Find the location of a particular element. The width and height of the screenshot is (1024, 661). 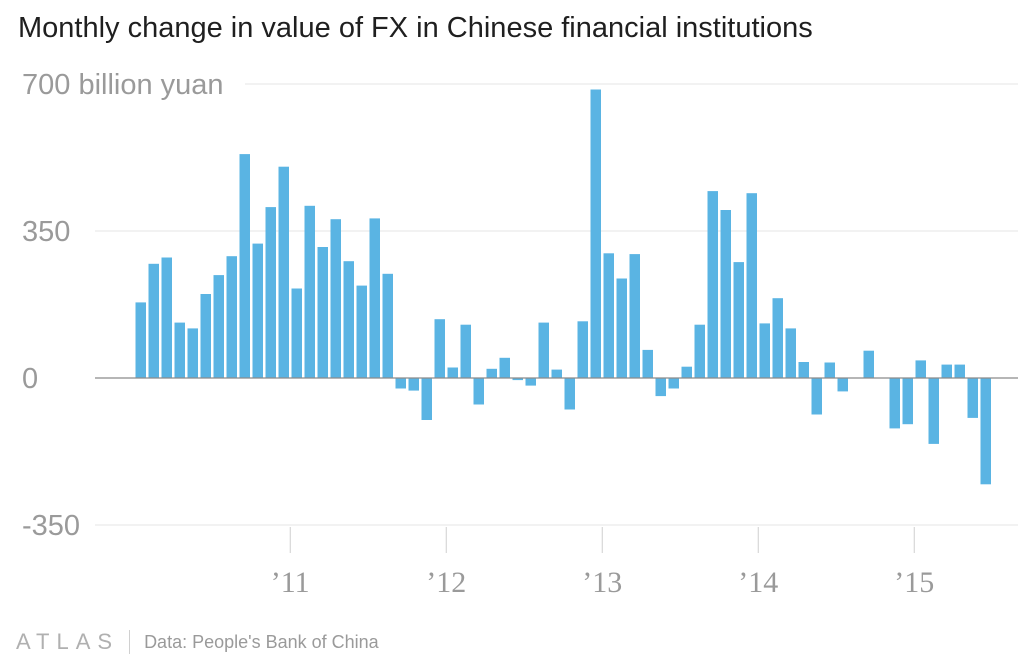

x-tick-label: ’13 is located at coordinates (602, 582).